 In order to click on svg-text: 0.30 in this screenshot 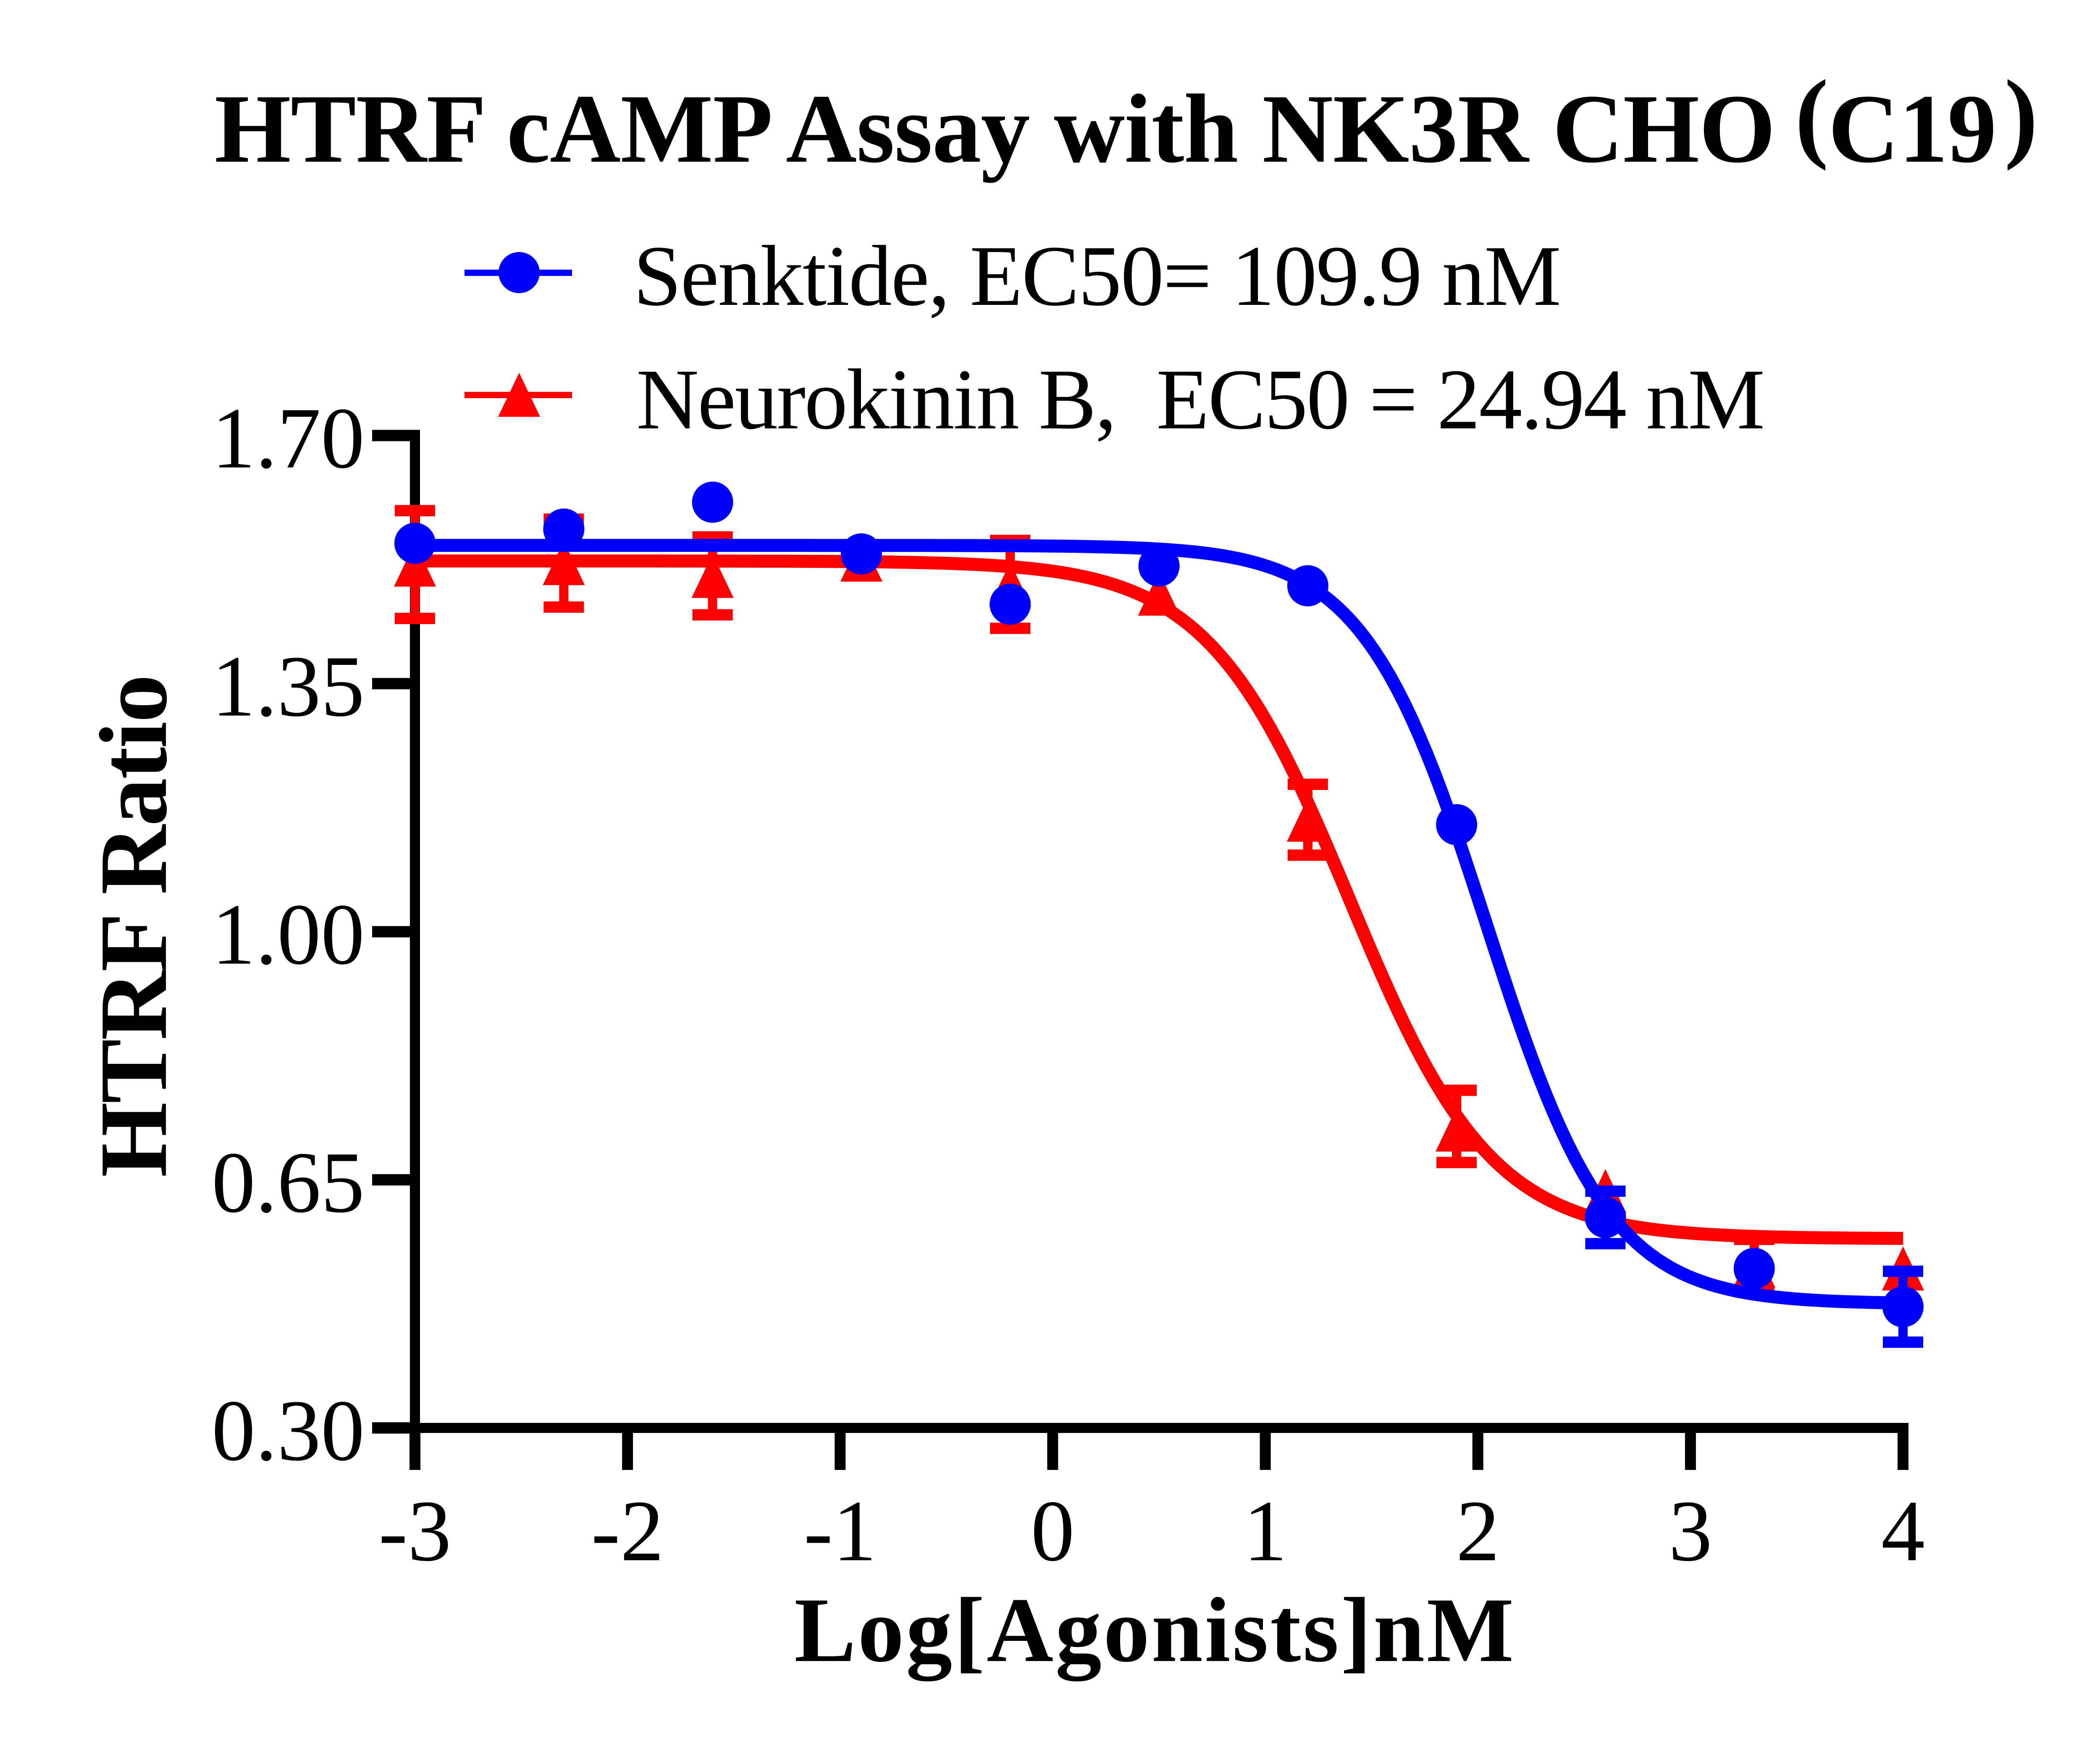, I will do `click(288, 1430)`.